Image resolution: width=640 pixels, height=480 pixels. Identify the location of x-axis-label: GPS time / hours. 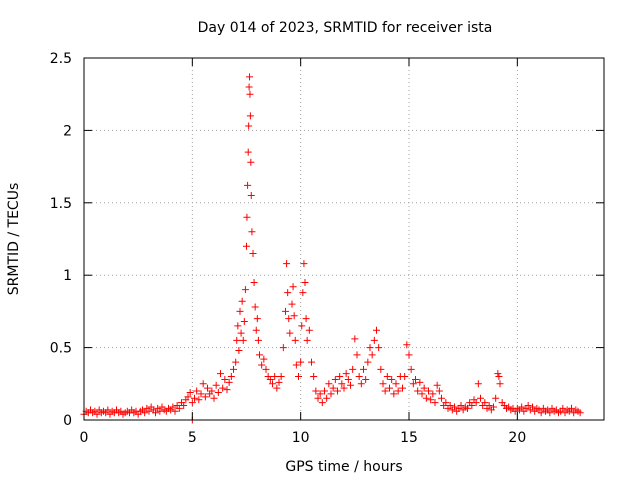
(343, 467).